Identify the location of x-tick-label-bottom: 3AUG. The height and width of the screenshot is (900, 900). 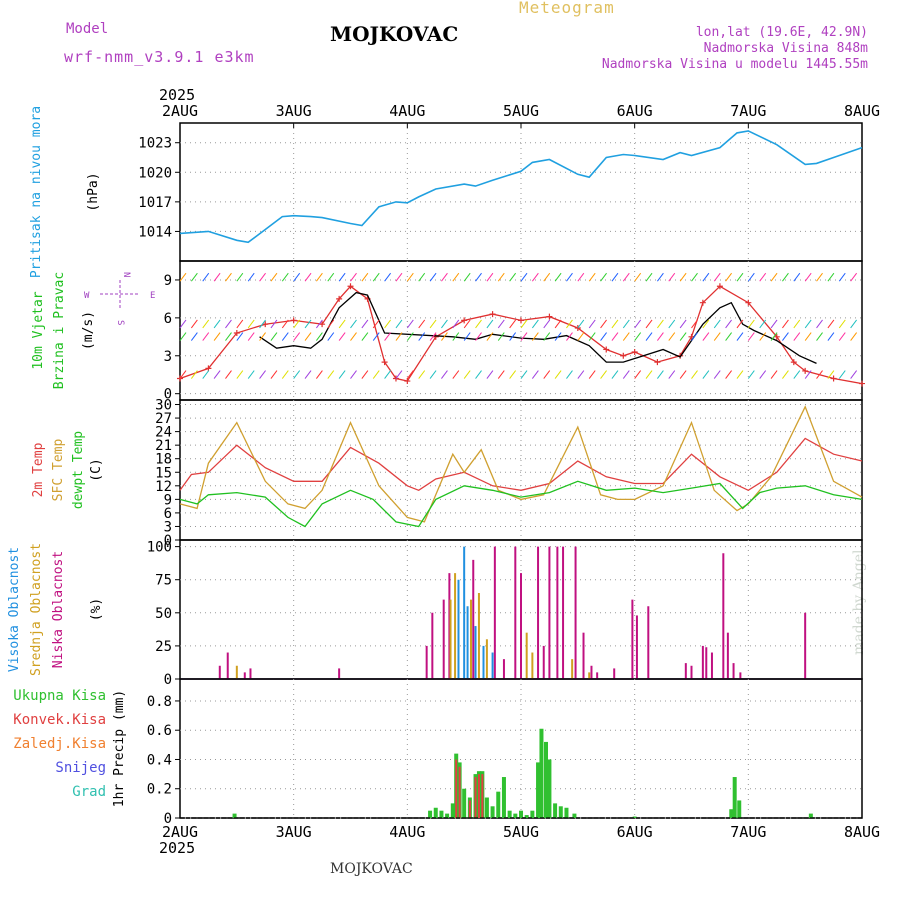
(294, 832).